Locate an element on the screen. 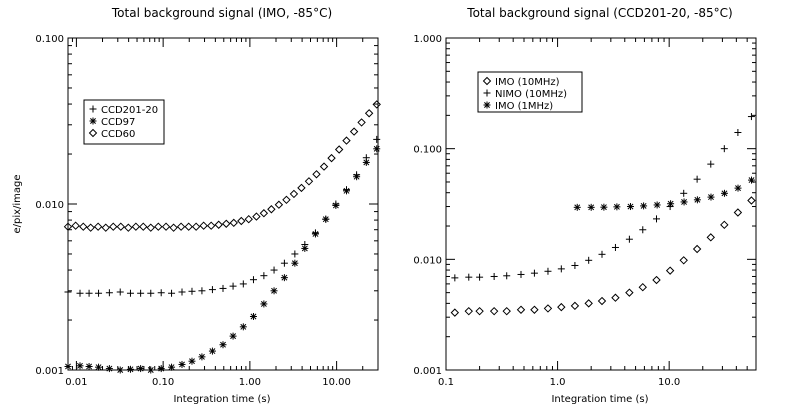 Image resolution: width=792 pixels, height=409 pixels. legend-label: CCD60 is located at coordinates (118, 134).